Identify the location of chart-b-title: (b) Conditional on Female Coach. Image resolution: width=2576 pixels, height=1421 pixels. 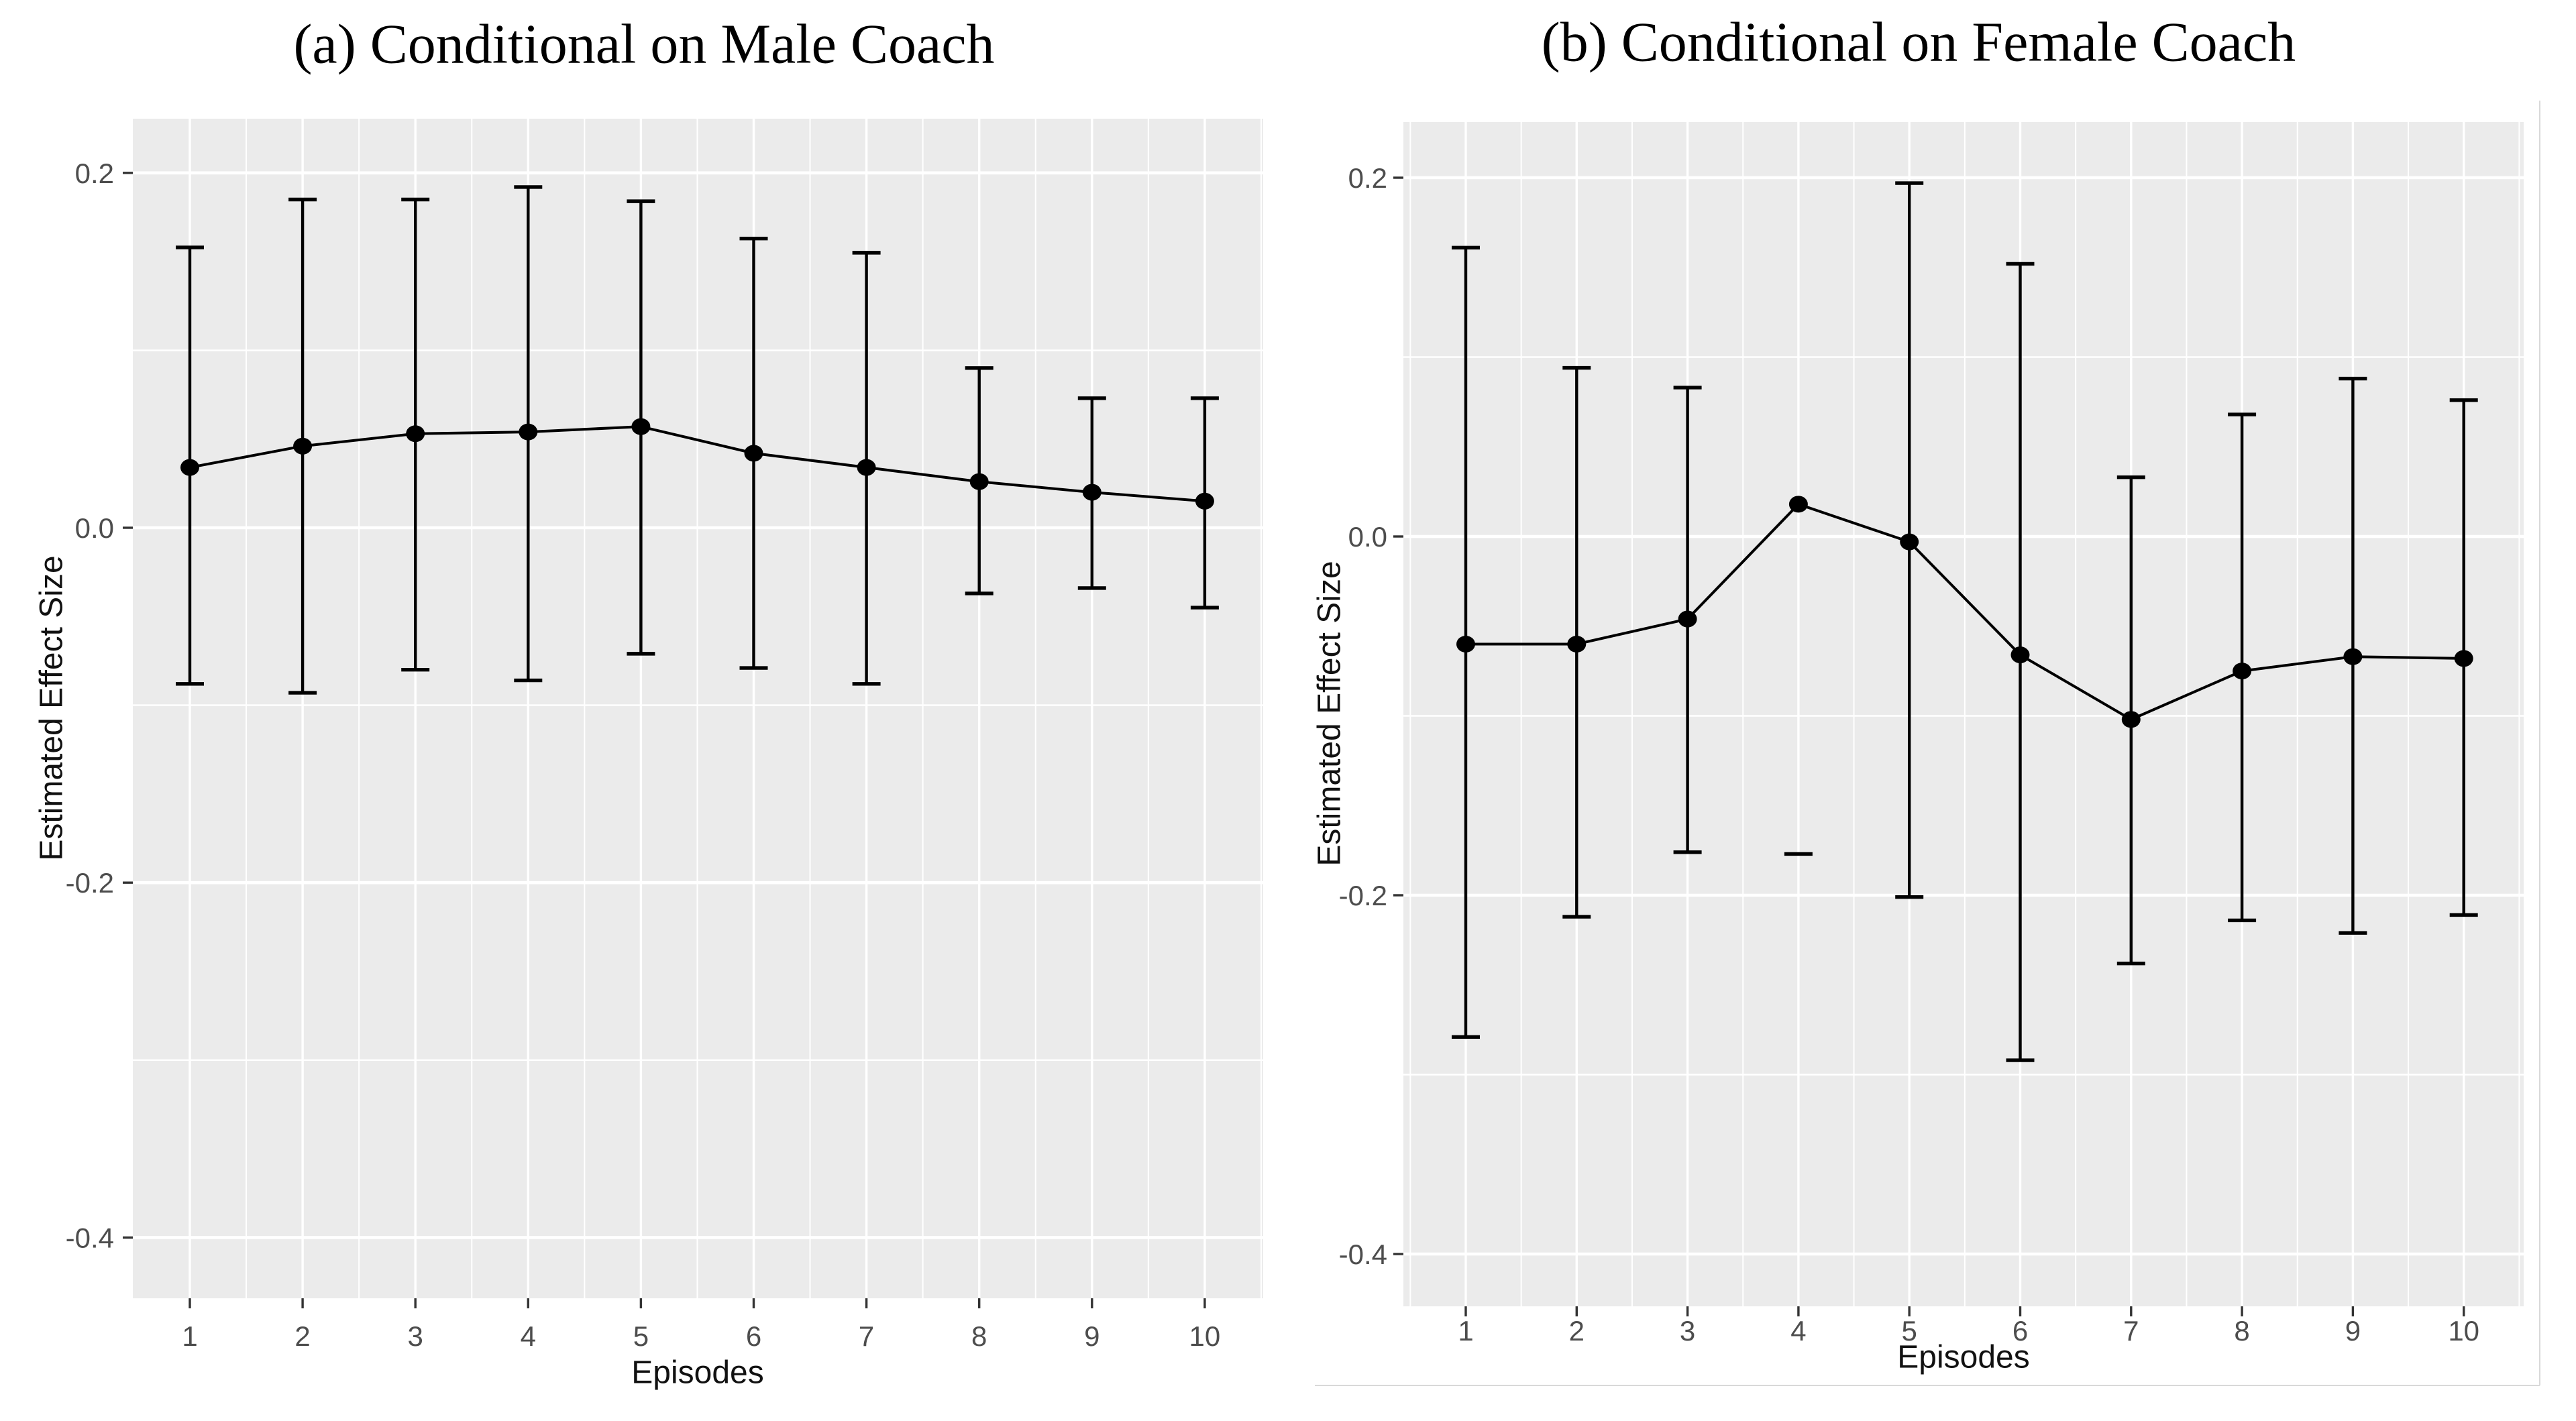
(1918, 42).